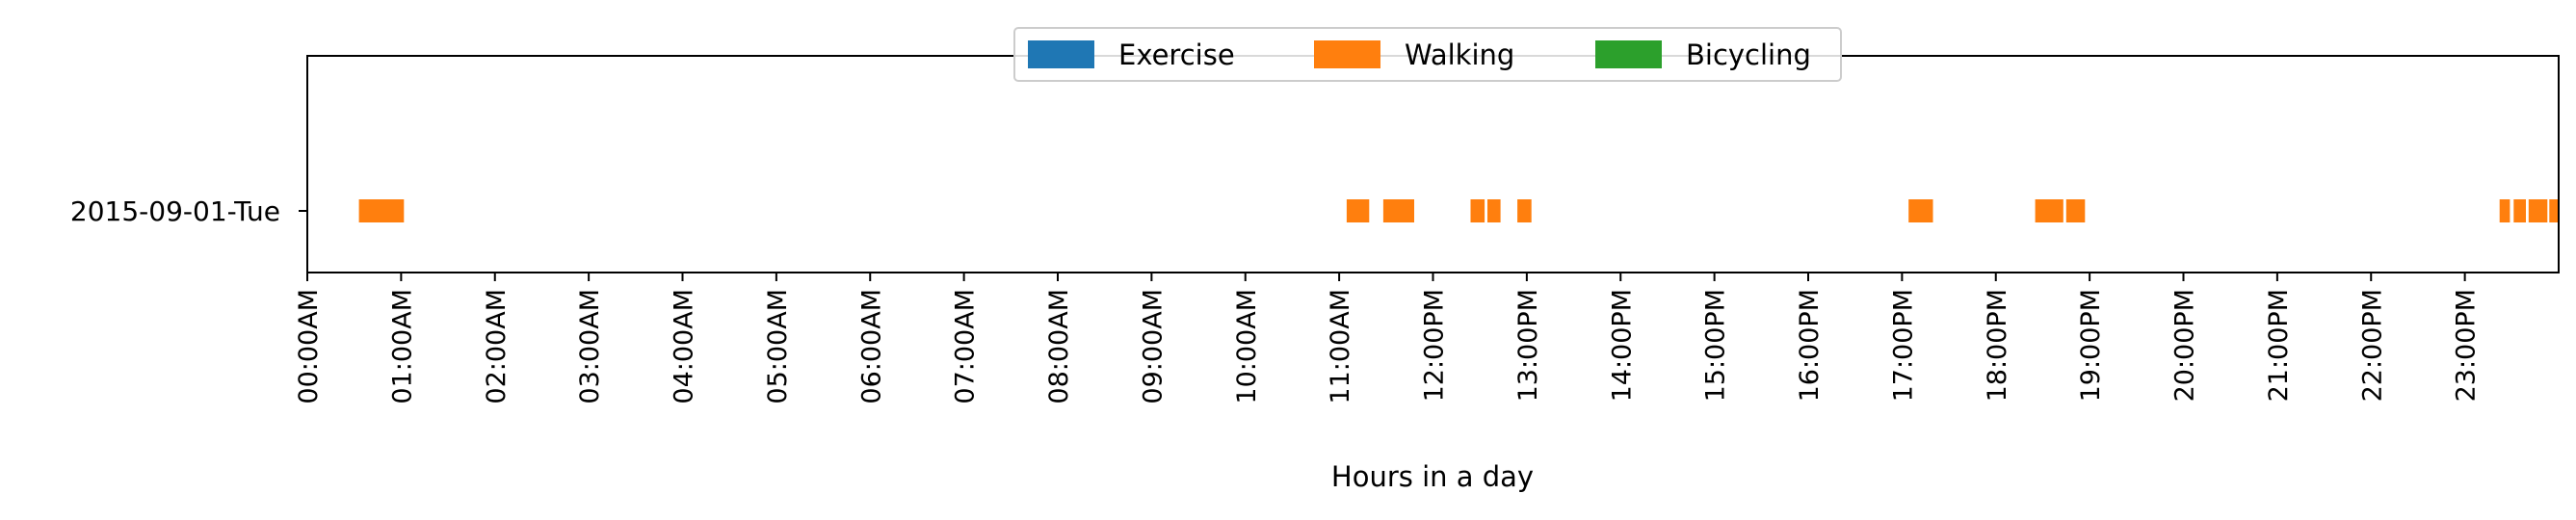 Image resolution: width=2576 pixels, height=520 pixels. What do you see at coordinates (2279, 345) in the screenshot?
I see `x-tick-label: 21:00PM` at bounding box center [2279, 345].